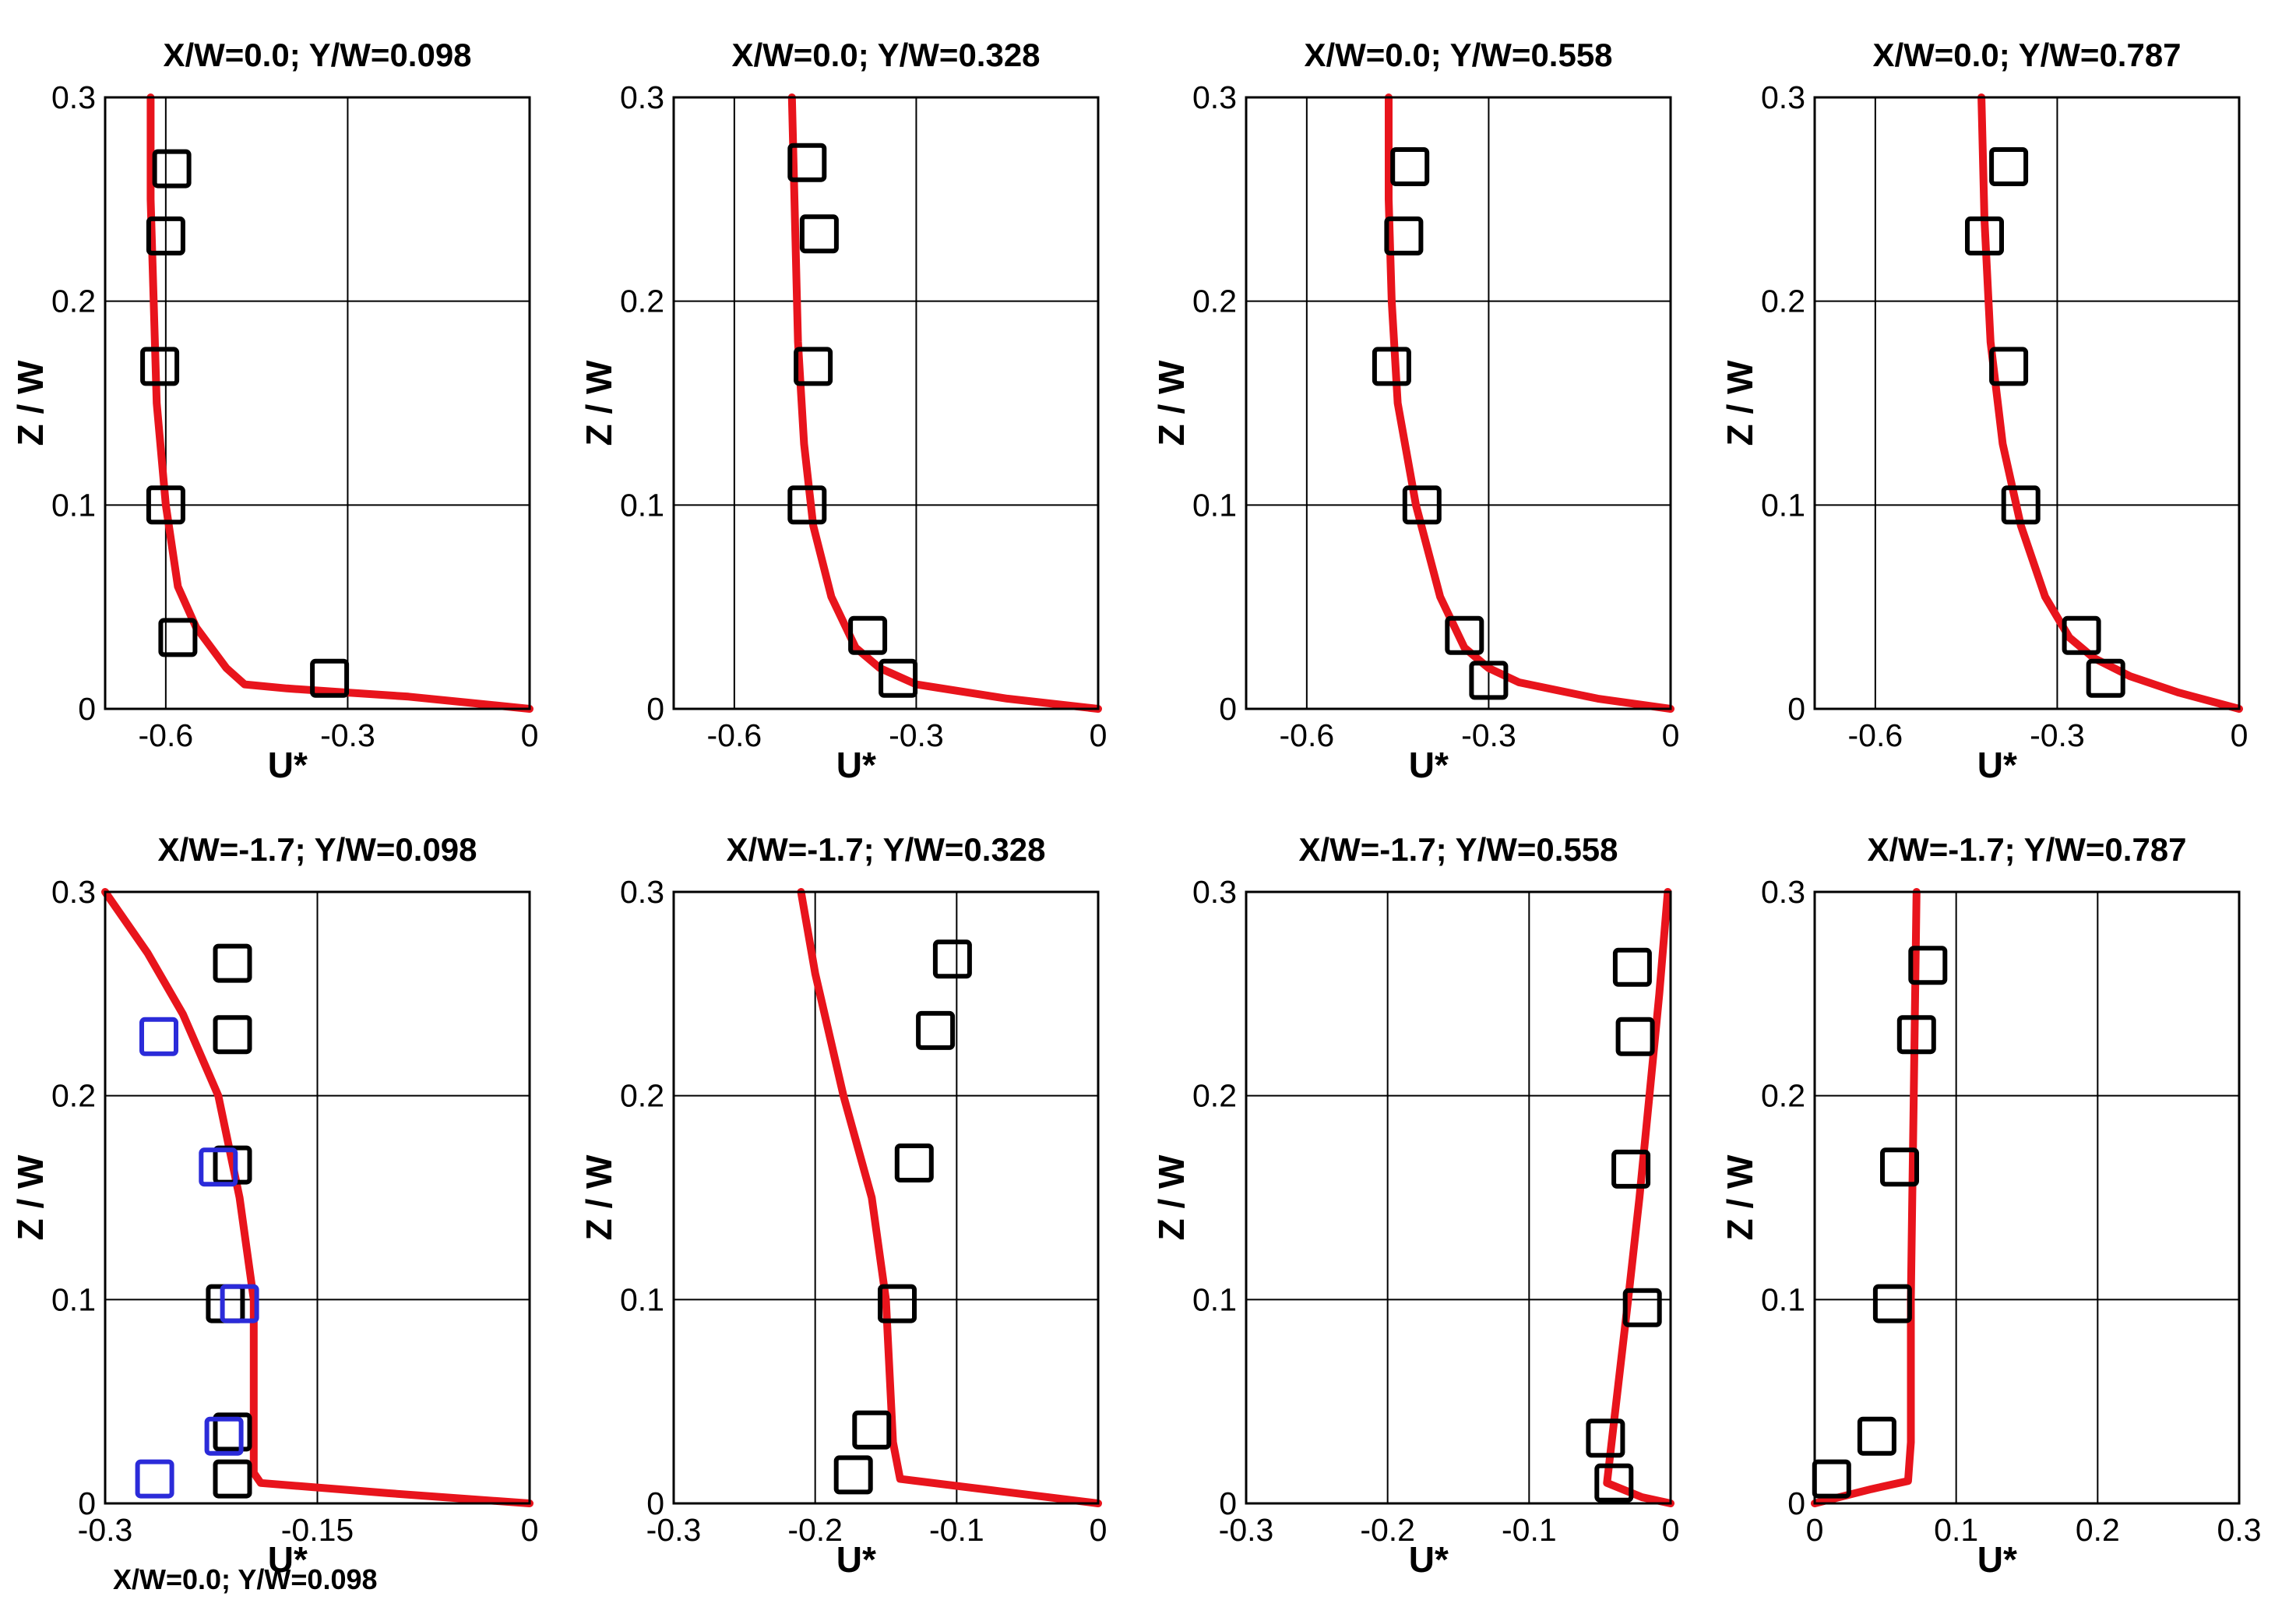 This screenshot has width=2296, height=1614. I want to click on chart-title: X/W=0.0; Y/W=0.328, so click(885, 55).